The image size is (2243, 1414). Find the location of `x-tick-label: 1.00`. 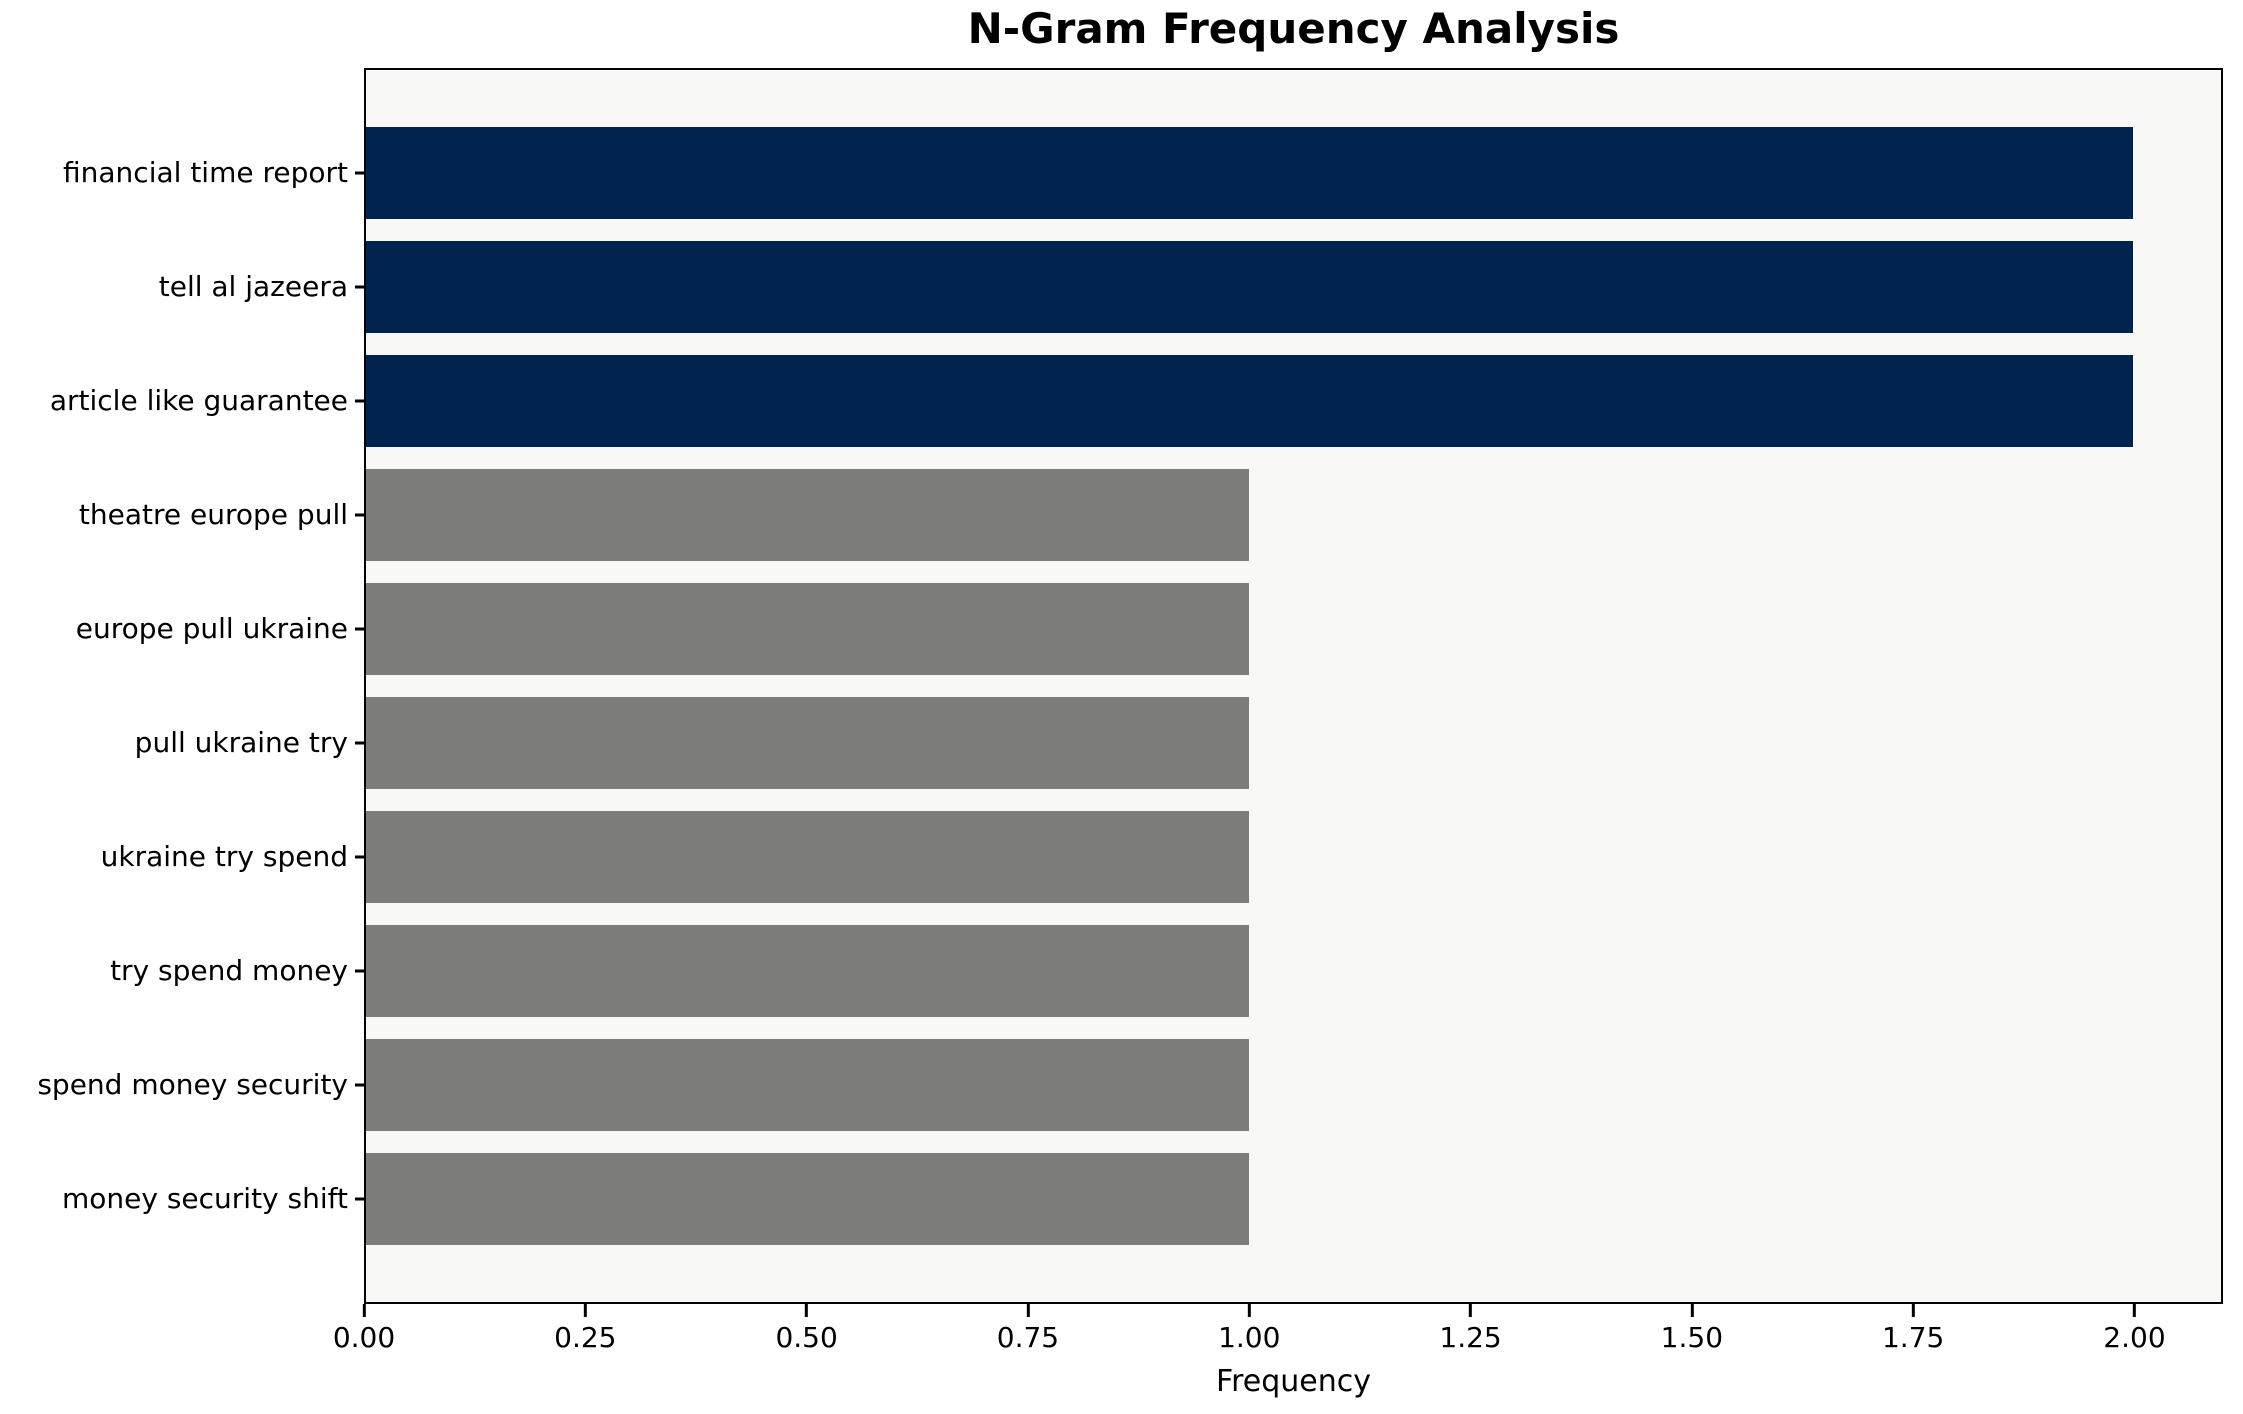

x-tick-label: 1.00 is located at coordinates (1249, 1337).